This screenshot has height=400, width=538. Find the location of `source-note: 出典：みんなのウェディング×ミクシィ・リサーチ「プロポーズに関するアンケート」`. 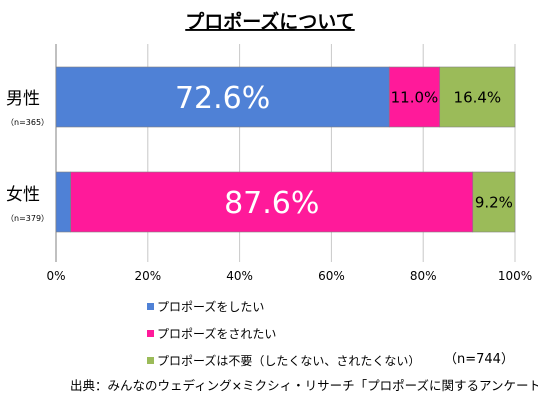

source-note: 出典：みんなのウェディング×ミクシィ・リサーチ「プロポーズに関するアンケート」 is located at coordinates (304, 385).